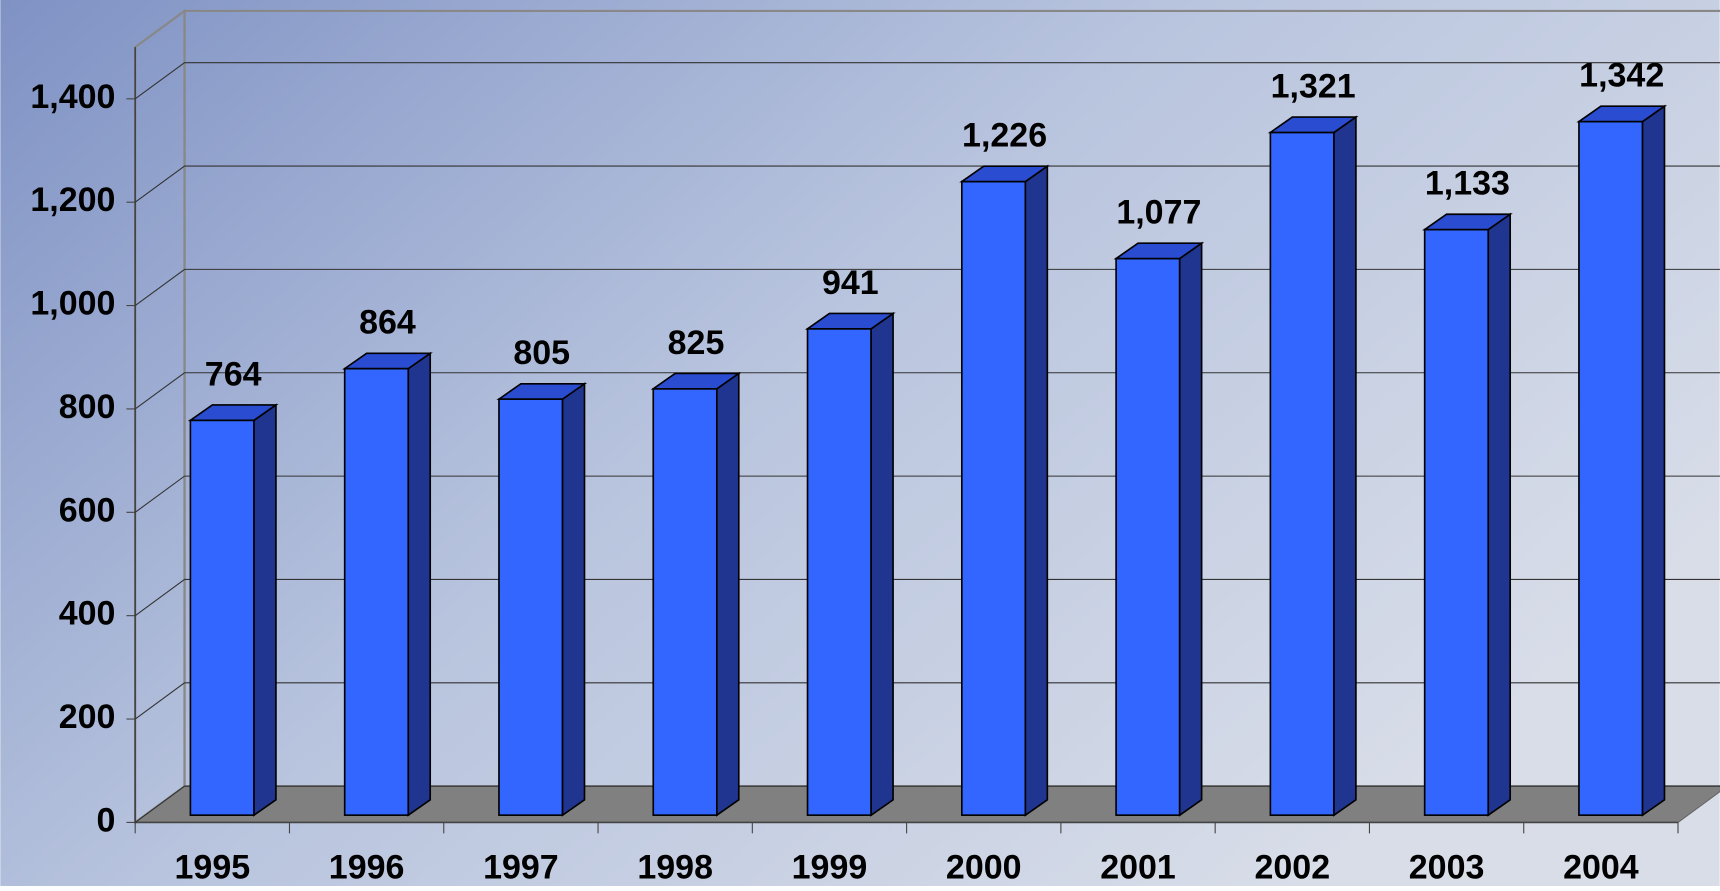  What do you see at coordinates (1467, 184) in the screenshot?
I see `value-label: 1,133` at bounding box center [1467, 184].